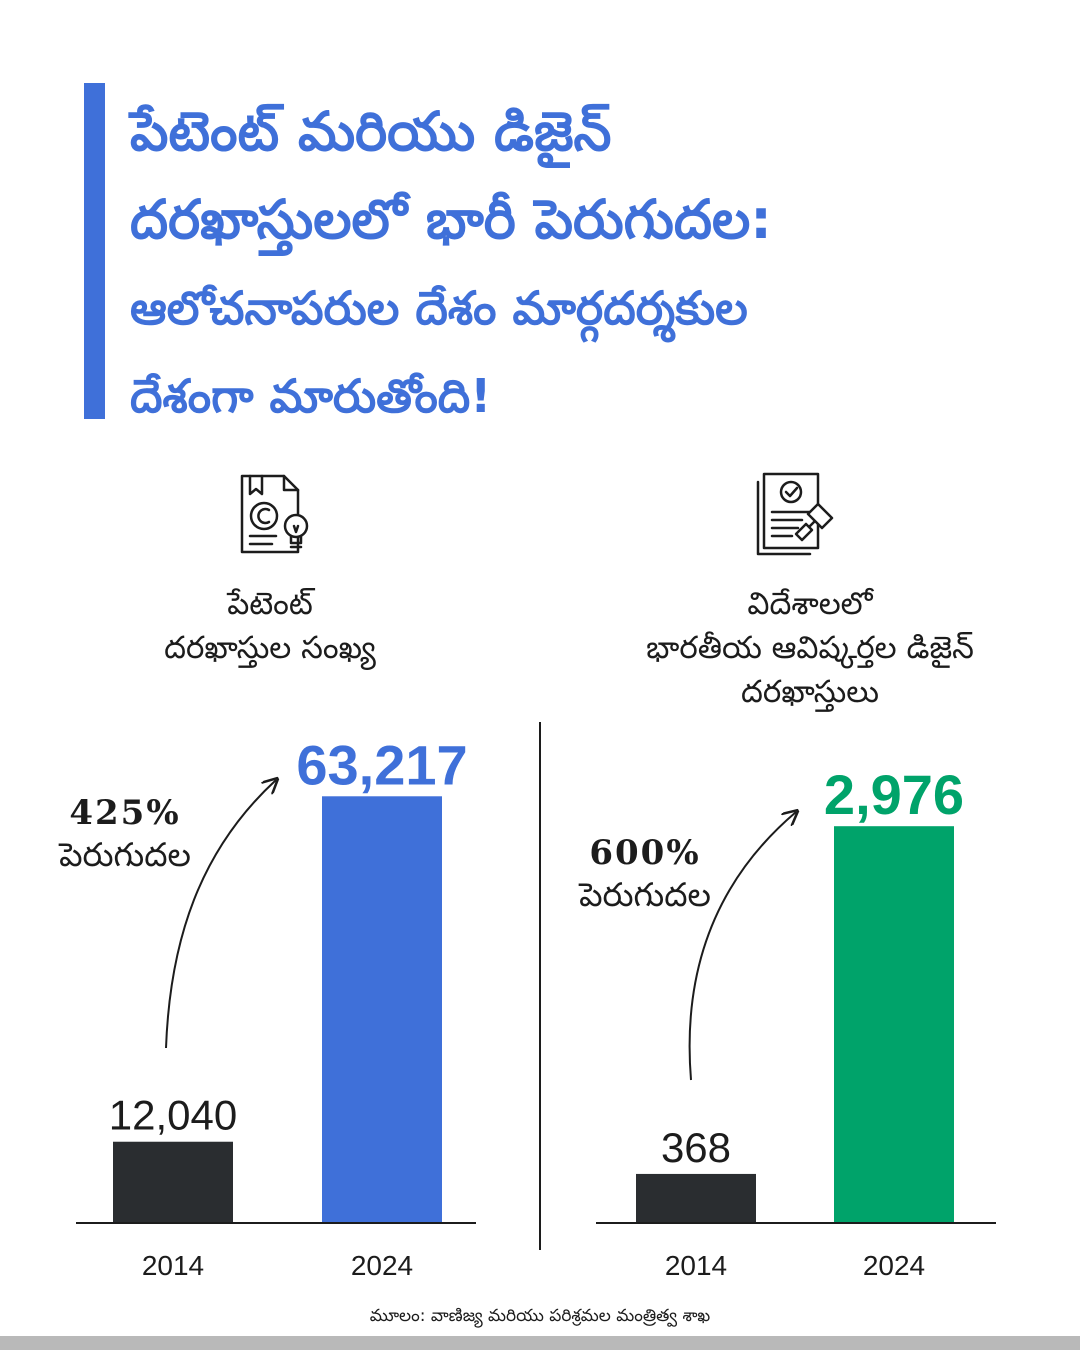 Image resolution: width=1080 pixels, height=1350 pixels. I want to click on design-growth-percent: 600%, so click(645, 853).